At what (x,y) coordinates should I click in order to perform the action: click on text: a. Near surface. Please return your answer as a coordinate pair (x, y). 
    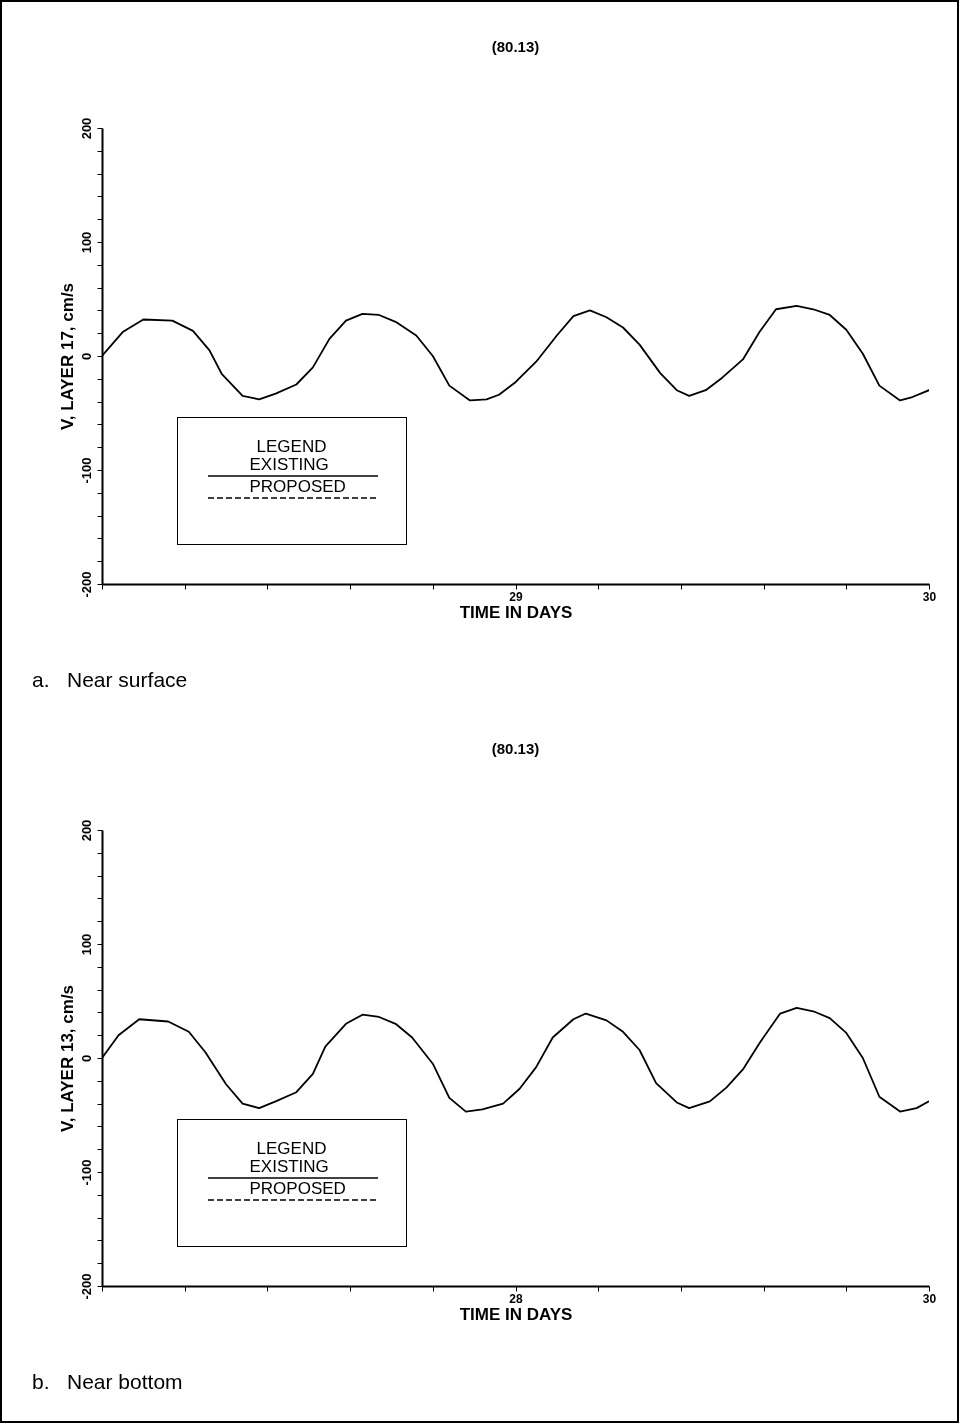
    Looking at the image, I should click on (110, 680).